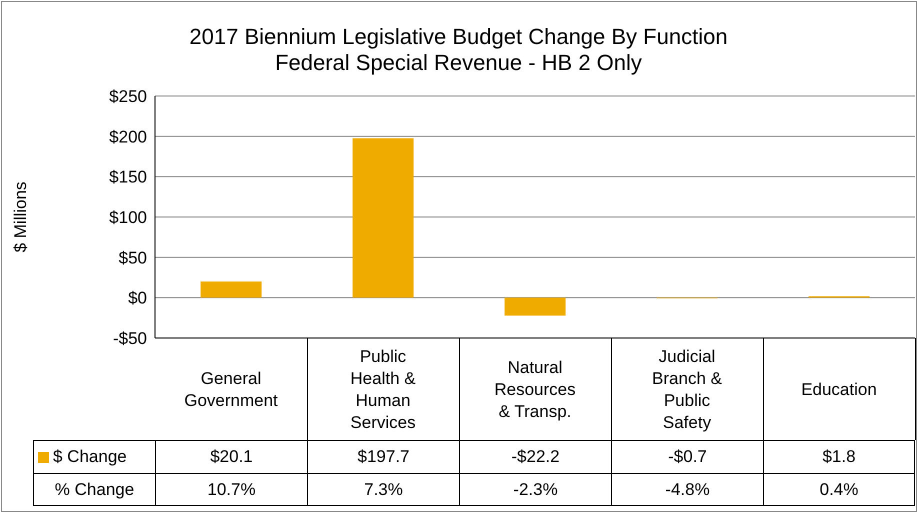  What do you see at coordinates (687, 489) in the screenshot?
I see `text: -4.8%` at bounding box center [687, 489].